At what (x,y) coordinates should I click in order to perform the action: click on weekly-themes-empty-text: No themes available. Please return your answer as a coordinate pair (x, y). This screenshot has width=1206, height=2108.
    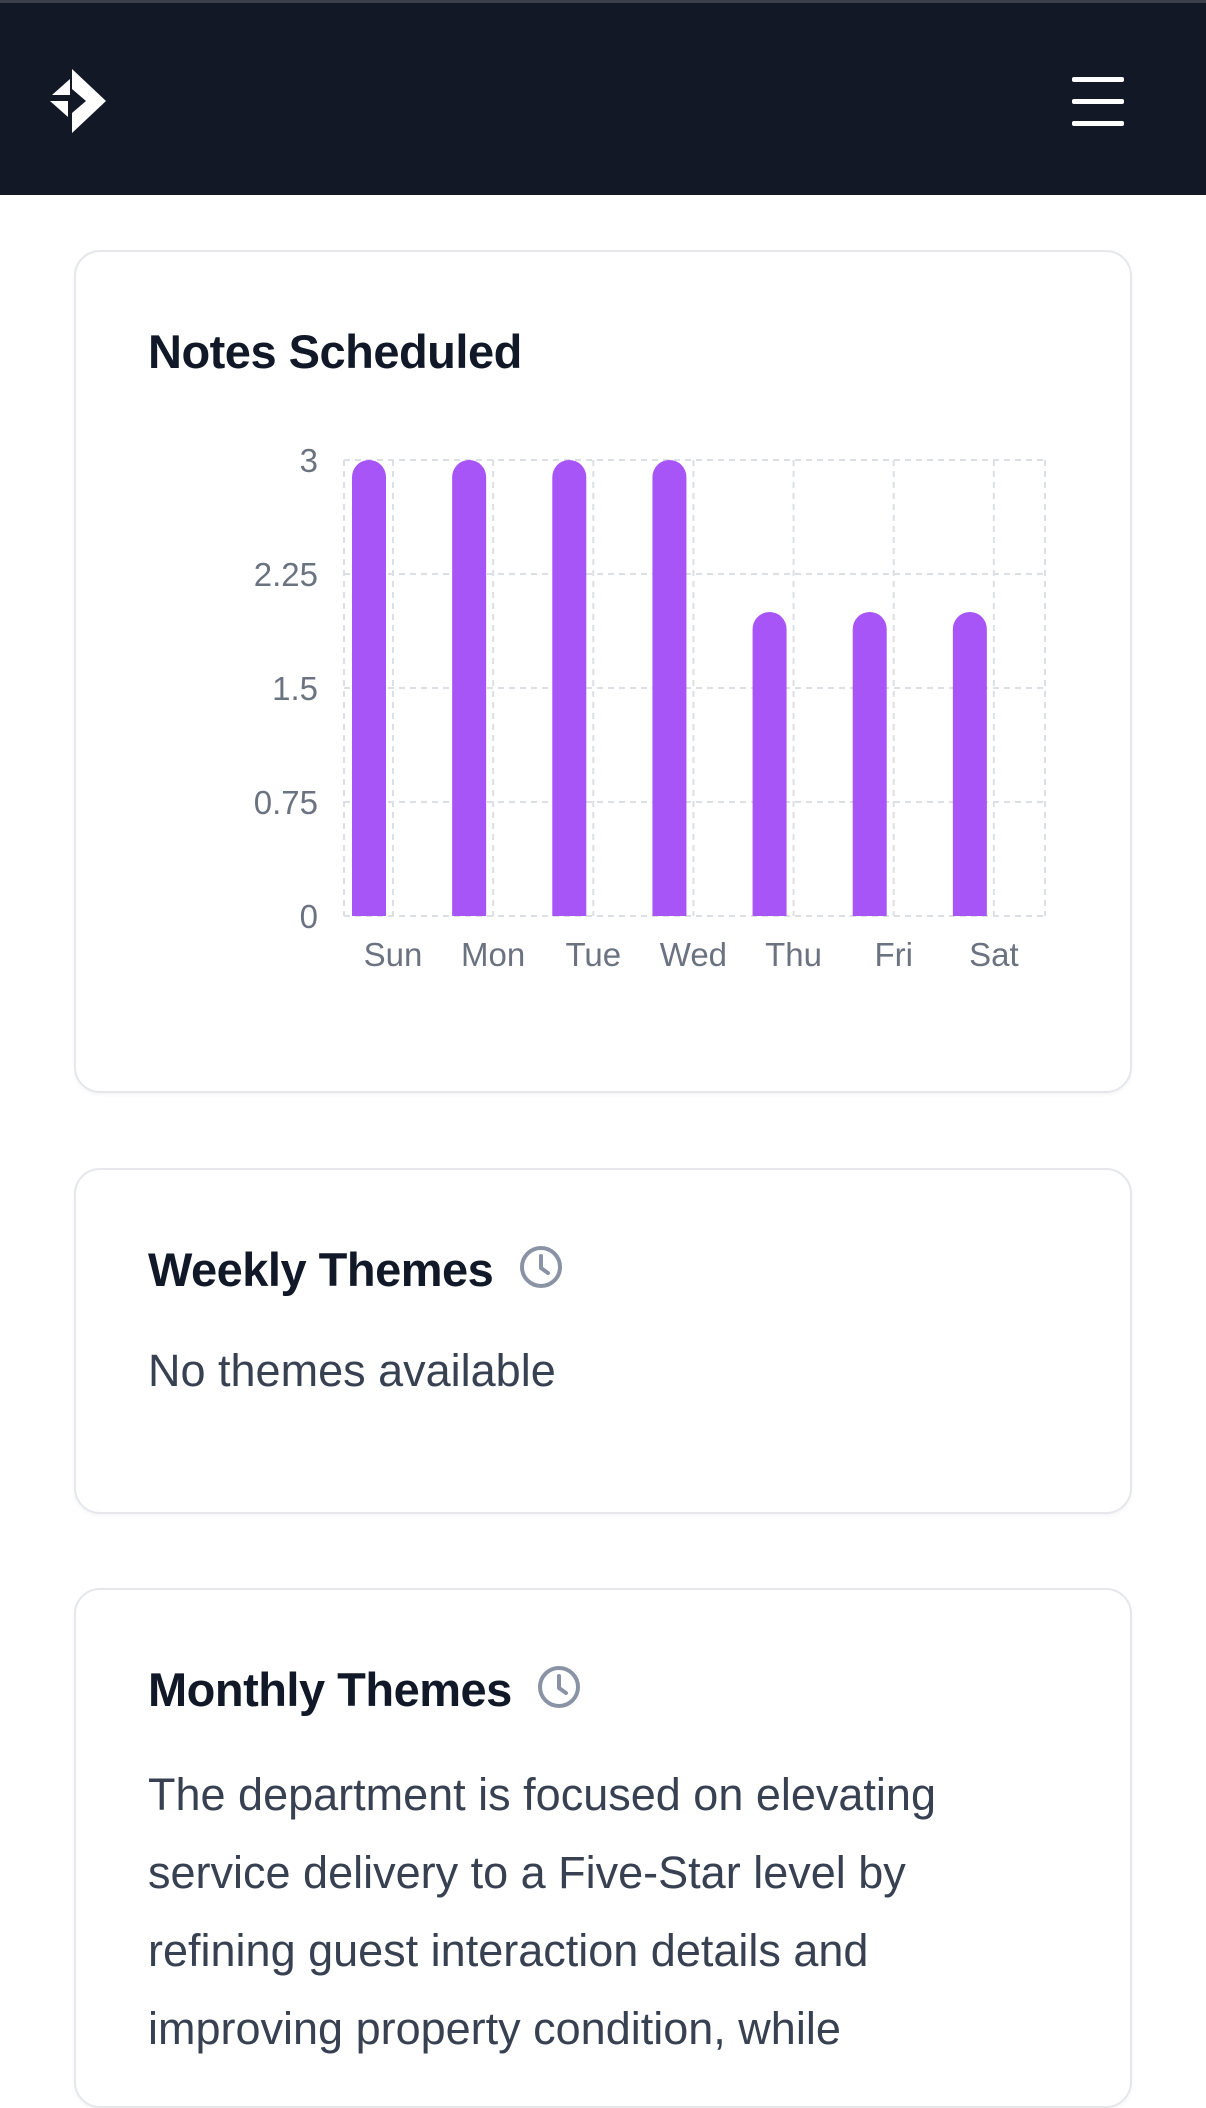
    Looking at the image, I should click on (352, 1370).